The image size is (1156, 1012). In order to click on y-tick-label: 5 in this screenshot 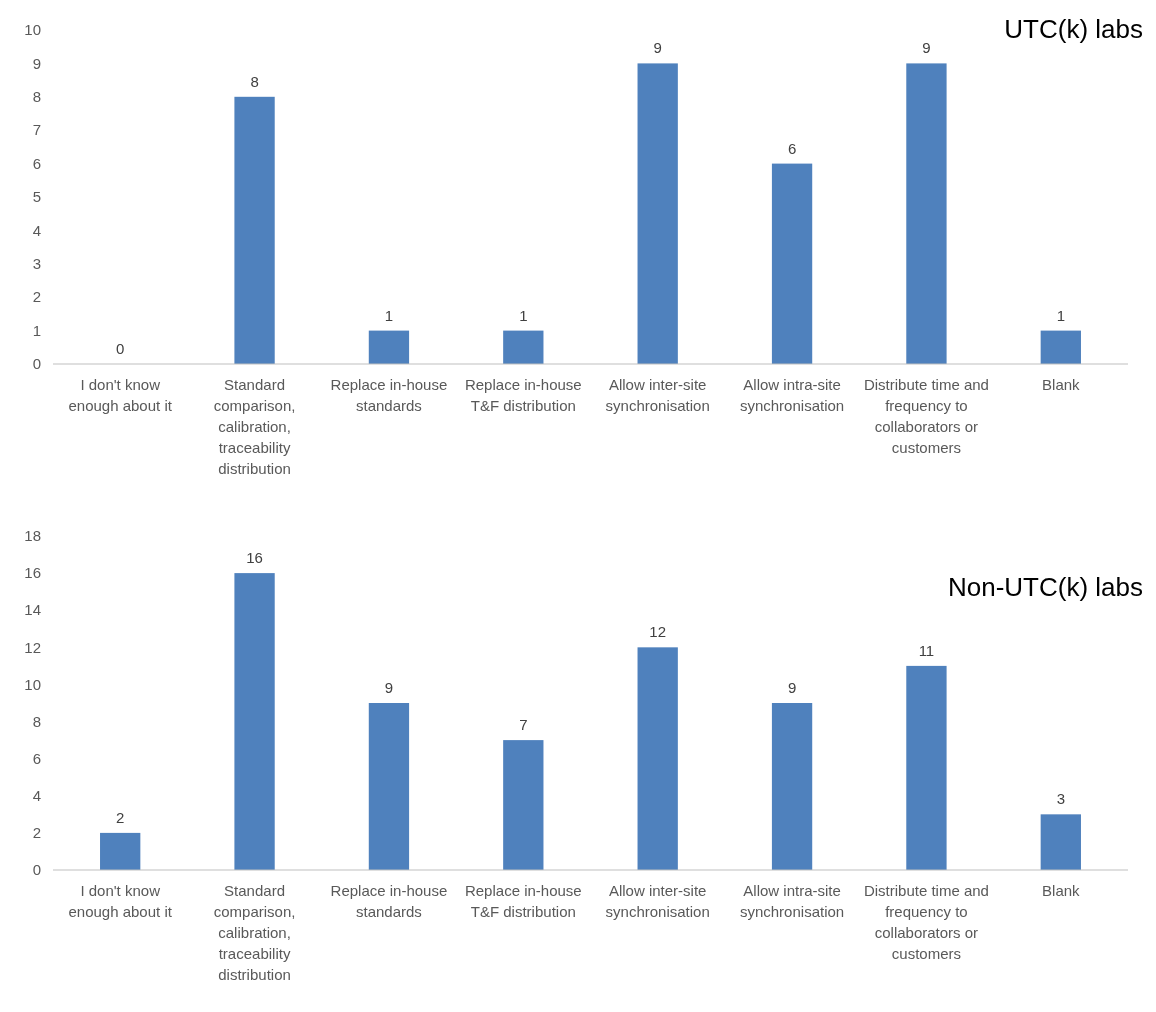, I will do `click(36, 197)`.